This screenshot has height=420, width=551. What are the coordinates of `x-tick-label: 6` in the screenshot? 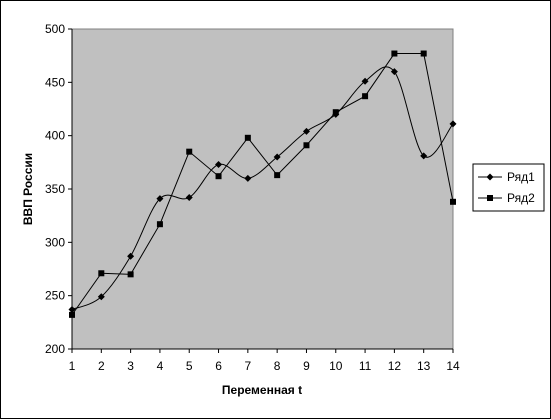 It's located at (218, 366).